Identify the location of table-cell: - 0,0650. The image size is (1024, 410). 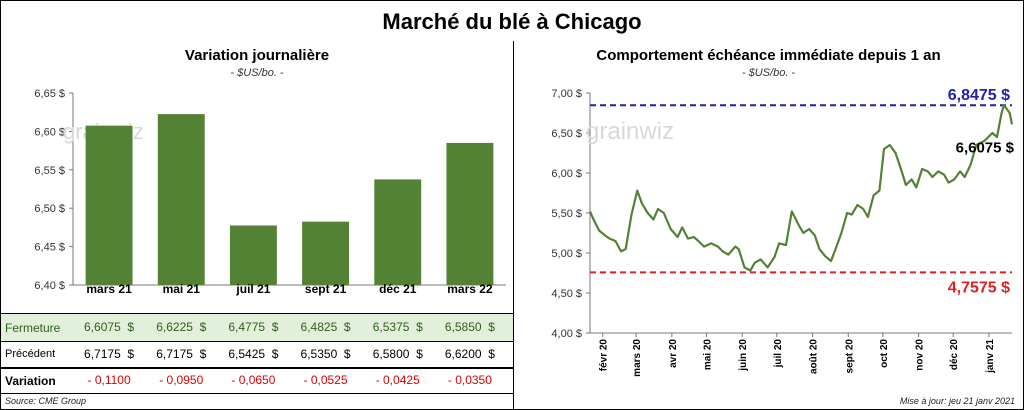
(253, 380).